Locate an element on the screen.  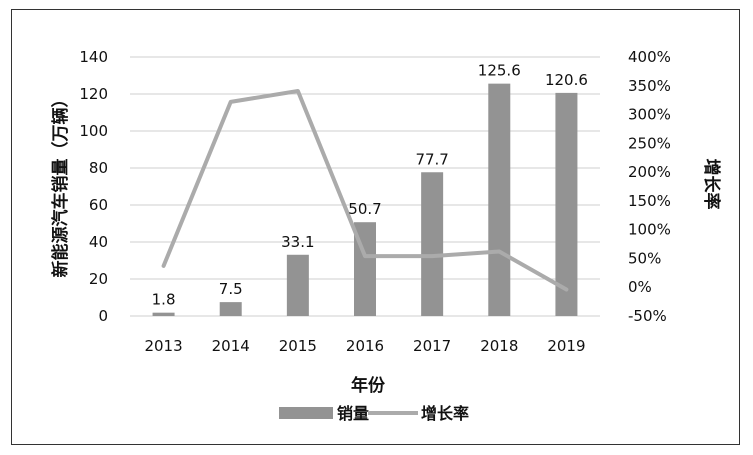
data-label: 77.7 is located at coordinates (431, 159).